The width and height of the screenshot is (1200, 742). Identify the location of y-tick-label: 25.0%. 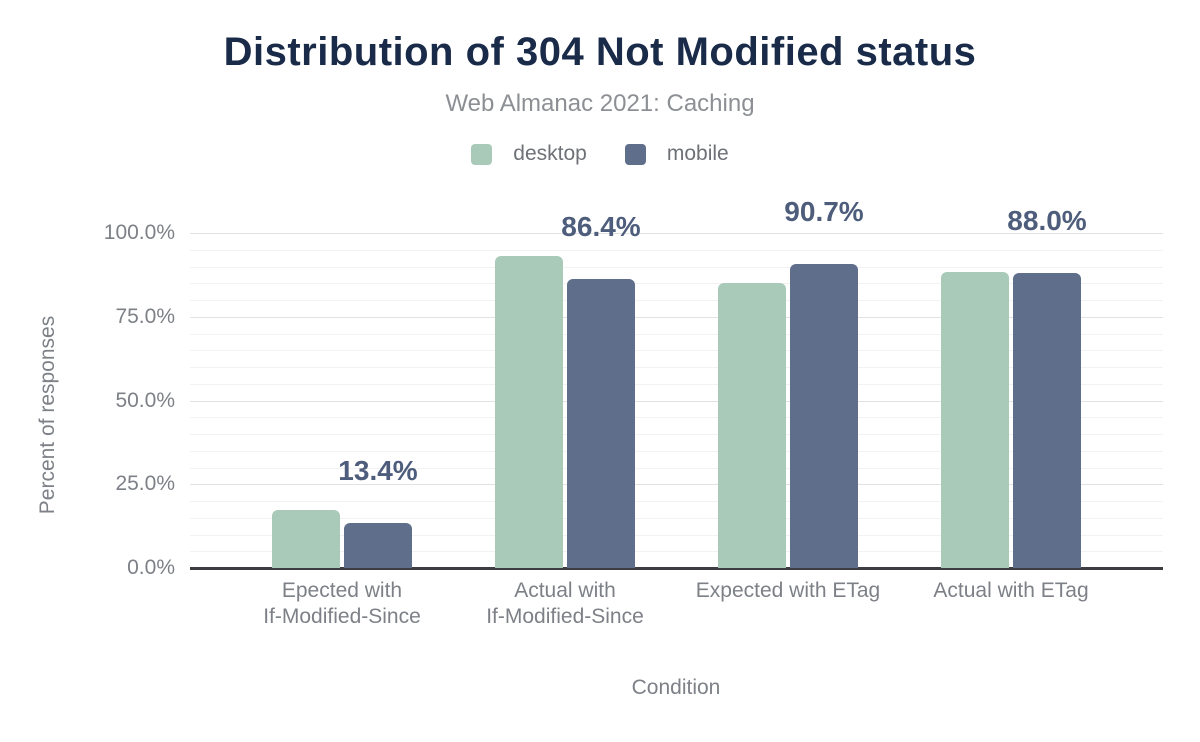
(145, 483).